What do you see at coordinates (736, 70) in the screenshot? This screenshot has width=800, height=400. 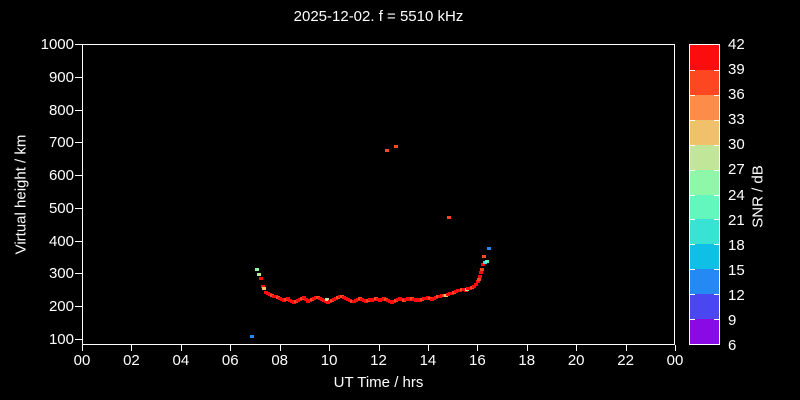 I see `colorbar-tick-label: 39` at bounding box center [736, 70].